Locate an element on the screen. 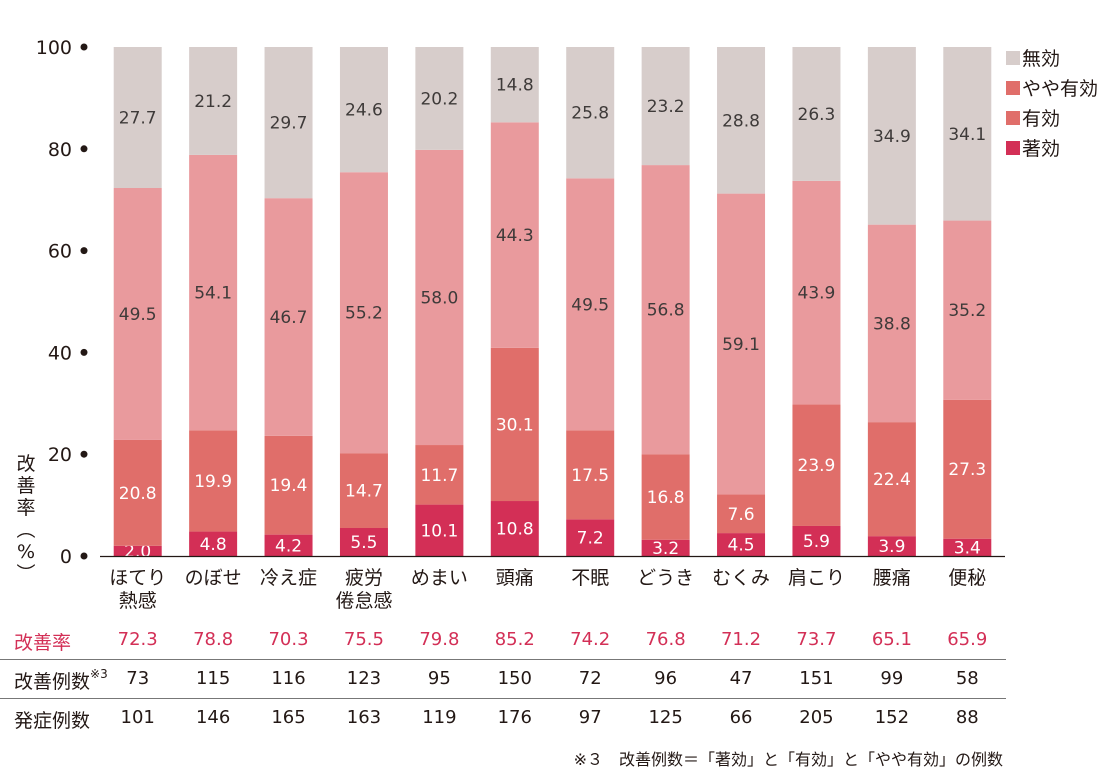  table-cell: 74.2 is located at coordinates (590, 639).